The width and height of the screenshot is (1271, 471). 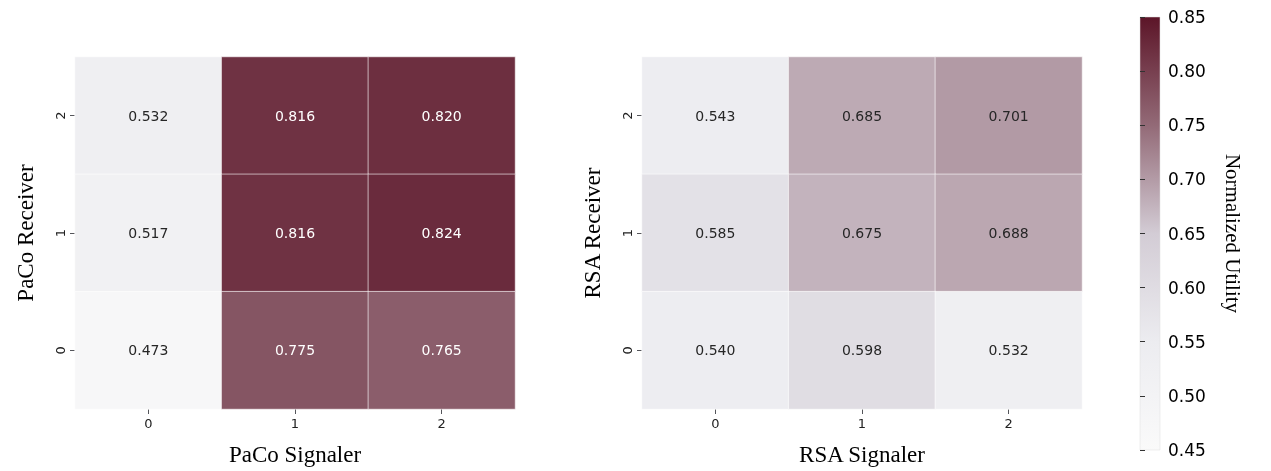 What do you see at coordinates (441, 233) in the screenshot?
I see `data-label: 0.824` at bounding box center [441, 233].